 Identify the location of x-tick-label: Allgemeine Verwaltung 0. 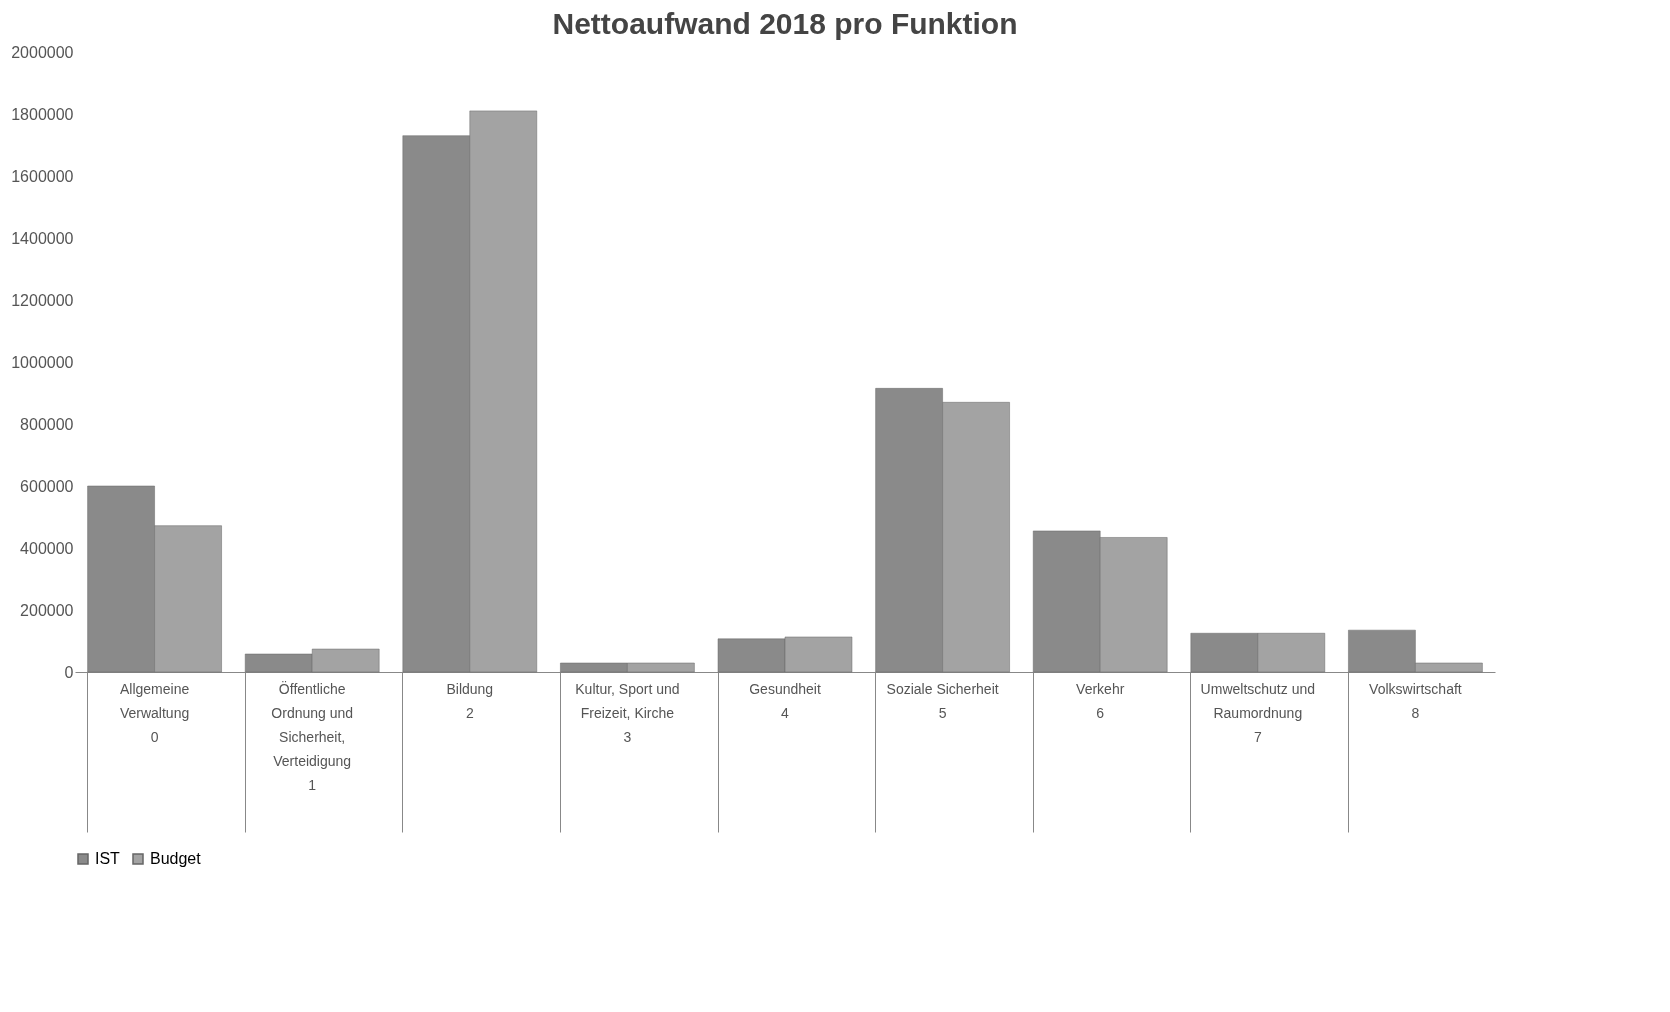
(154, 712).